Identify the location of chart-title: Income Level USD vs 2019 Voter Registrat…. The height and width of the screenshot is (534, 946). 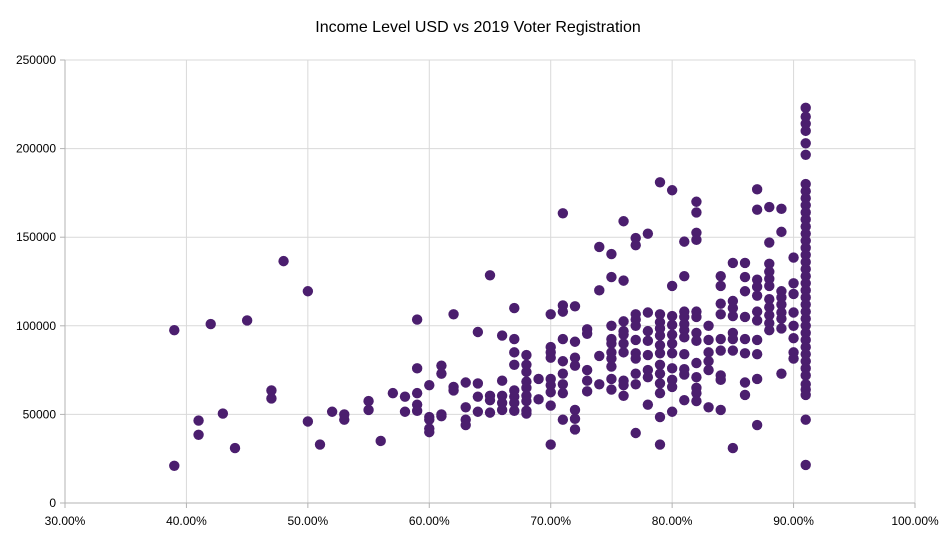
(478, 27).